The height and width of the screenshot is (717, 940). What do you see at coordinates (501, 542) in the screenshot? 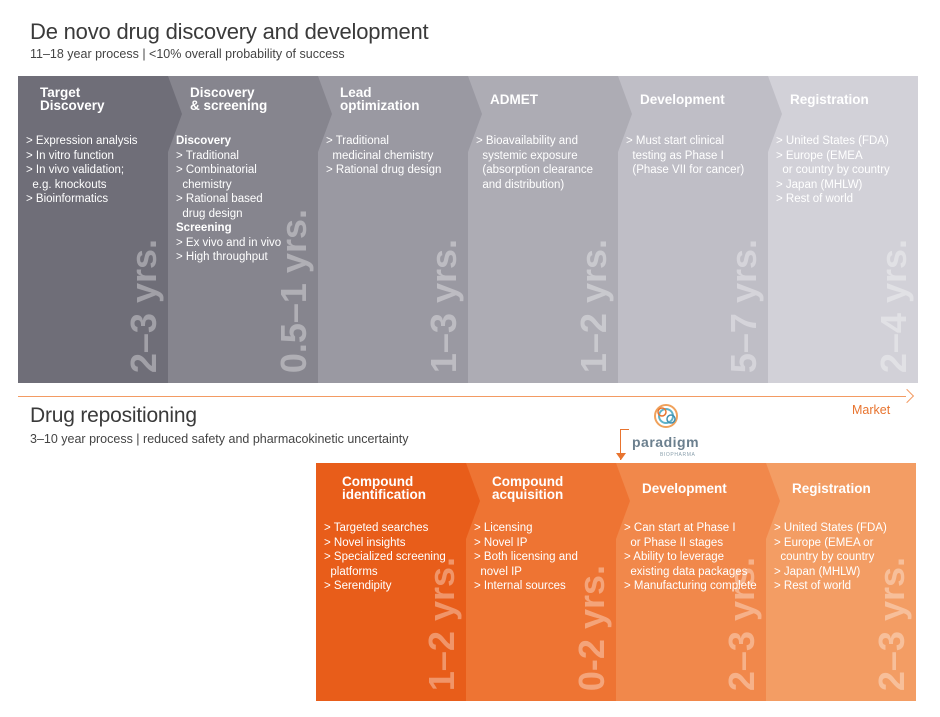
I see `bullet-item: > Novel IP` at bounding box center [501, 542].